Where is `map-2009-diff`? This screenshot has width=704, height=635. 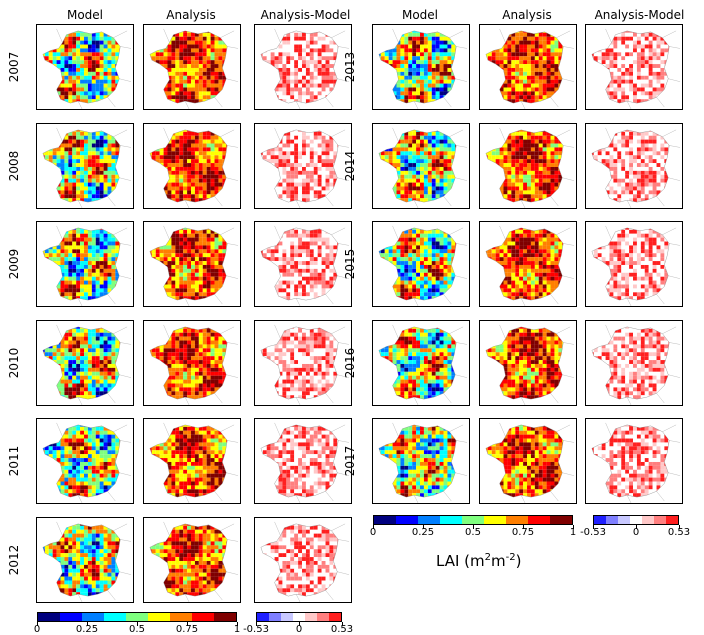 map-2009-diff is located at coordinates (303, 264).